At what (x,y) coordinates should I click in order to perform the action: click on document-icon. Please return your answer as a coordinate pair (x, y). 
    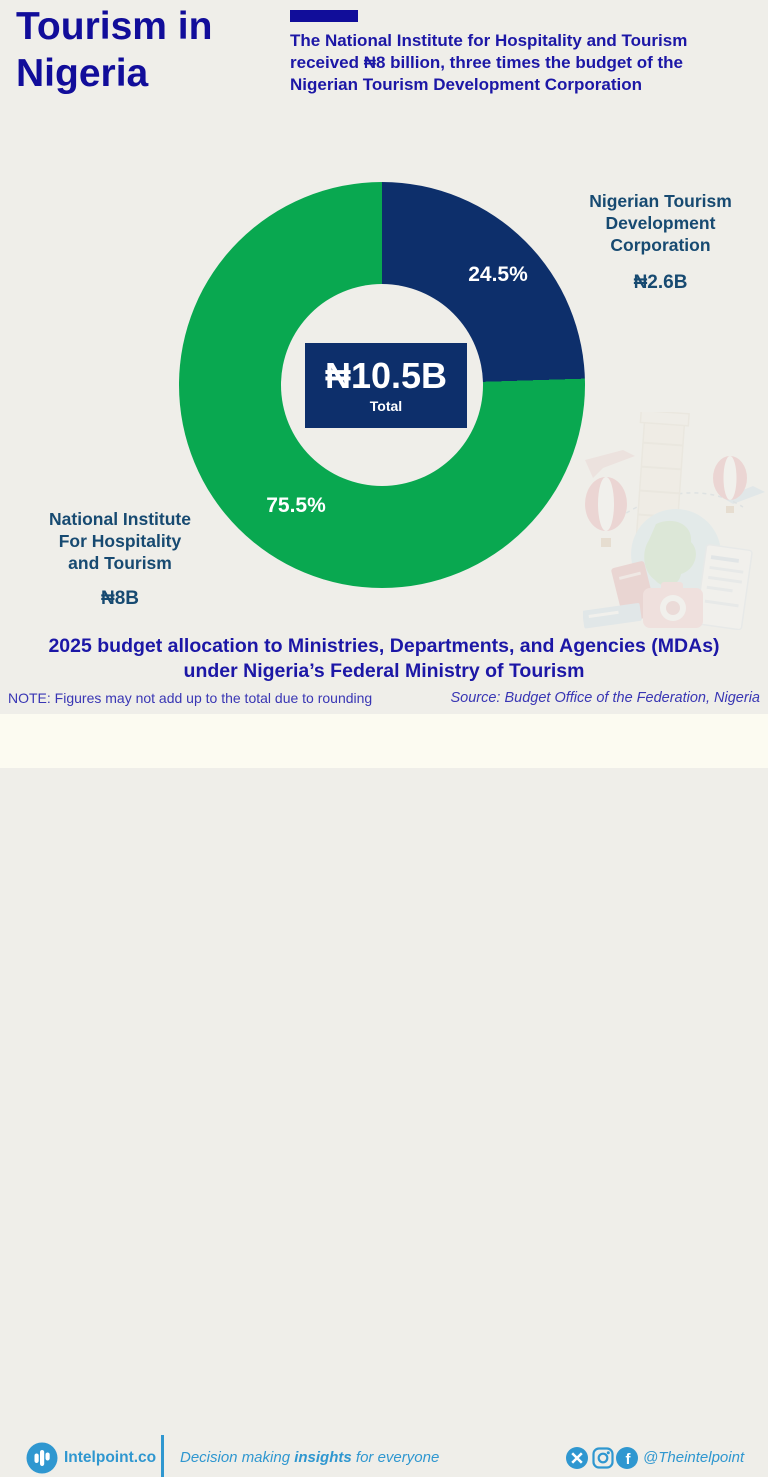
    Looking at the image, I should click on (724, 586).